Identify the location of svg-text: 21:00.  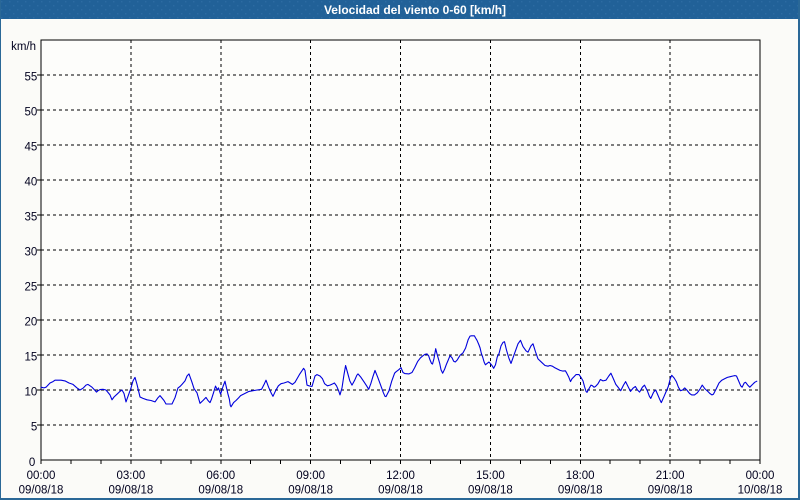
(670, 476).